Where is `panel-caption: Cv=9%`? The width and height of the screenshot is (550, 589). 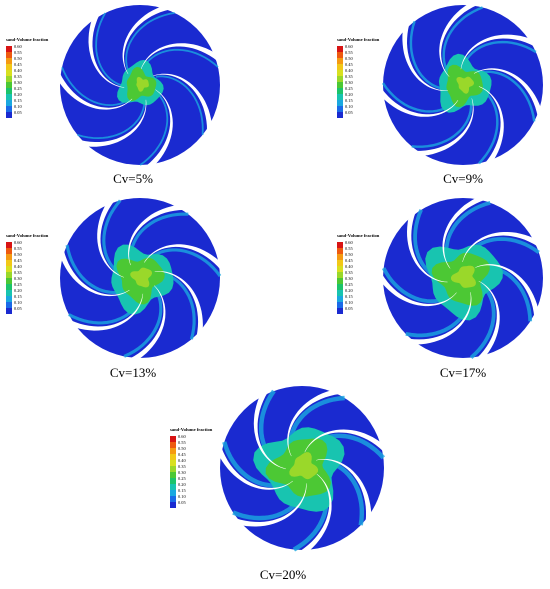
panel-caption: Cv=9% is located at coordinates (463, 178).